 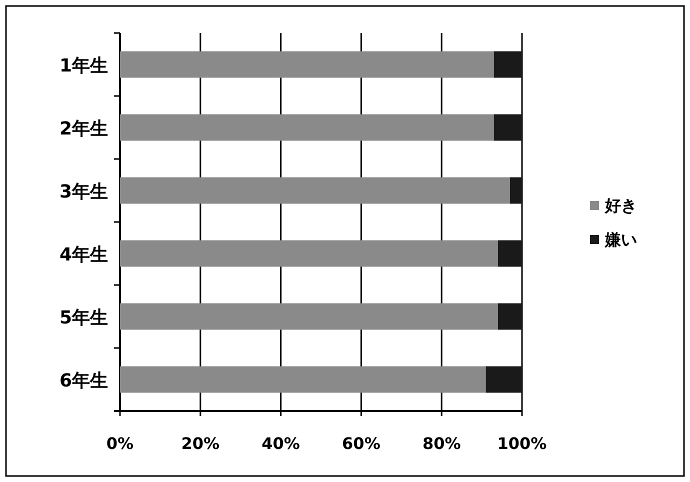 I want to click on x-tick-label: 20%, so click(x=200, y=443).